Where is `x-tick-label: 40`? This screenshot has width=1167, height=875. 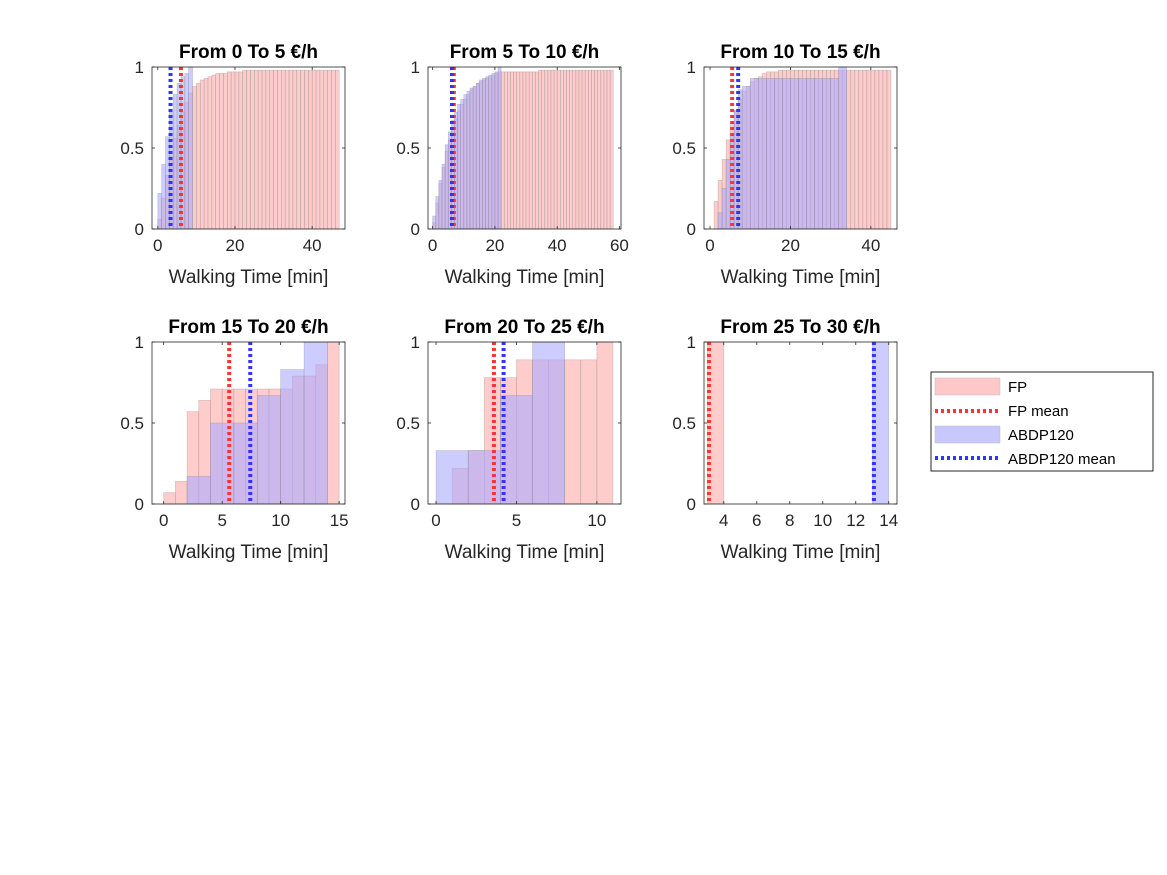 x-tick-label: 40 is located at coordinates (870, 245).